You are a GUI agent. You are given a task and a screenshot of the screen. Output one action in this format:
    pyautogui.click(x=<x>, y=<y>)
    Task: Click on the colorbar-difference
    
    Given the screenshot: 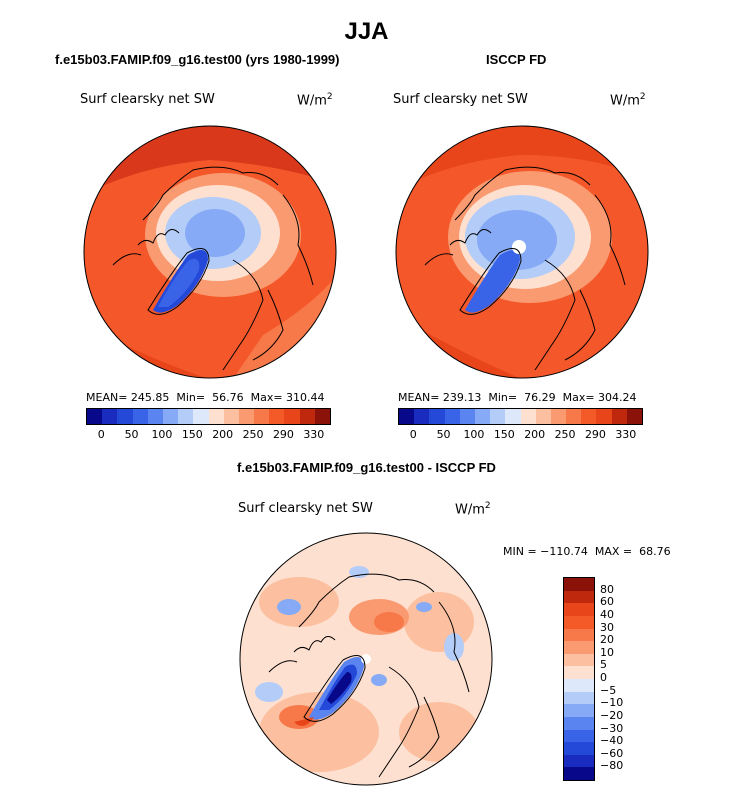 What is the action you would take?
    pyautogui.click(x=579, y=679)
    